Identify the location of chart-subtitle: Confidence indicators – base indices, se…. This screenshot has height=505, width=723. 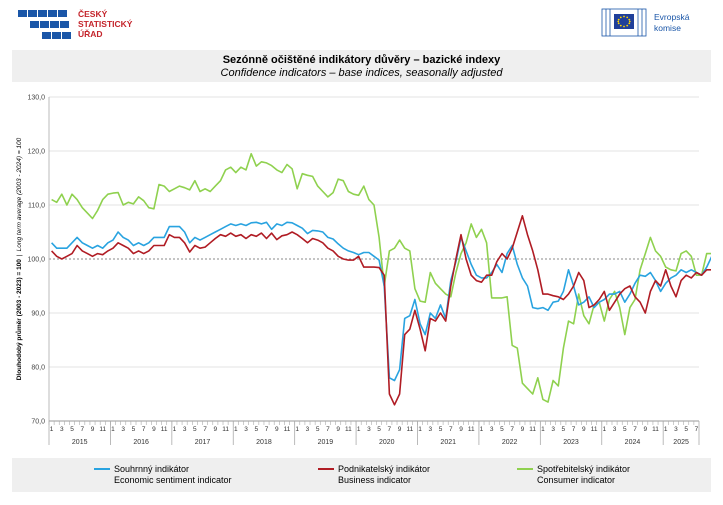
(361, 73).